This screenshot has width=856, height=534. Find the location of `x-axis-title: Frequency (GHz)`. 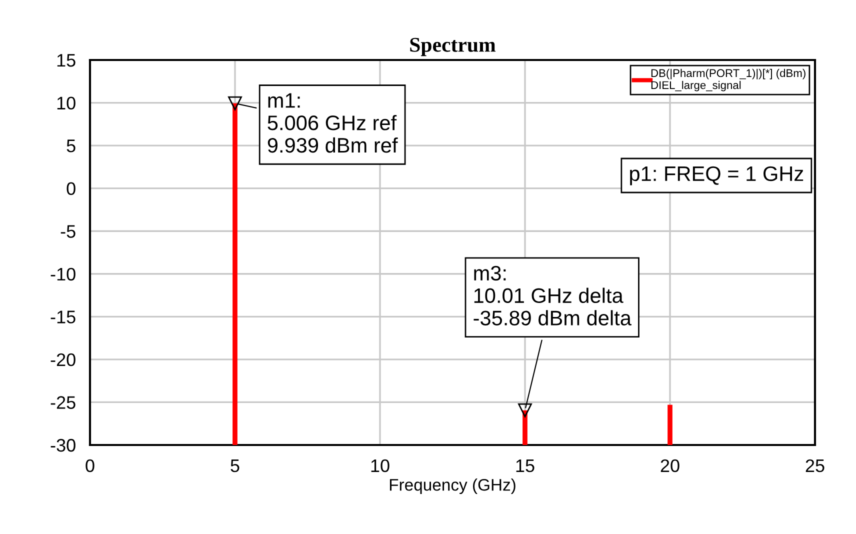

x-axis-title: Frequency (GHz) is located at coordinates (453, 486).